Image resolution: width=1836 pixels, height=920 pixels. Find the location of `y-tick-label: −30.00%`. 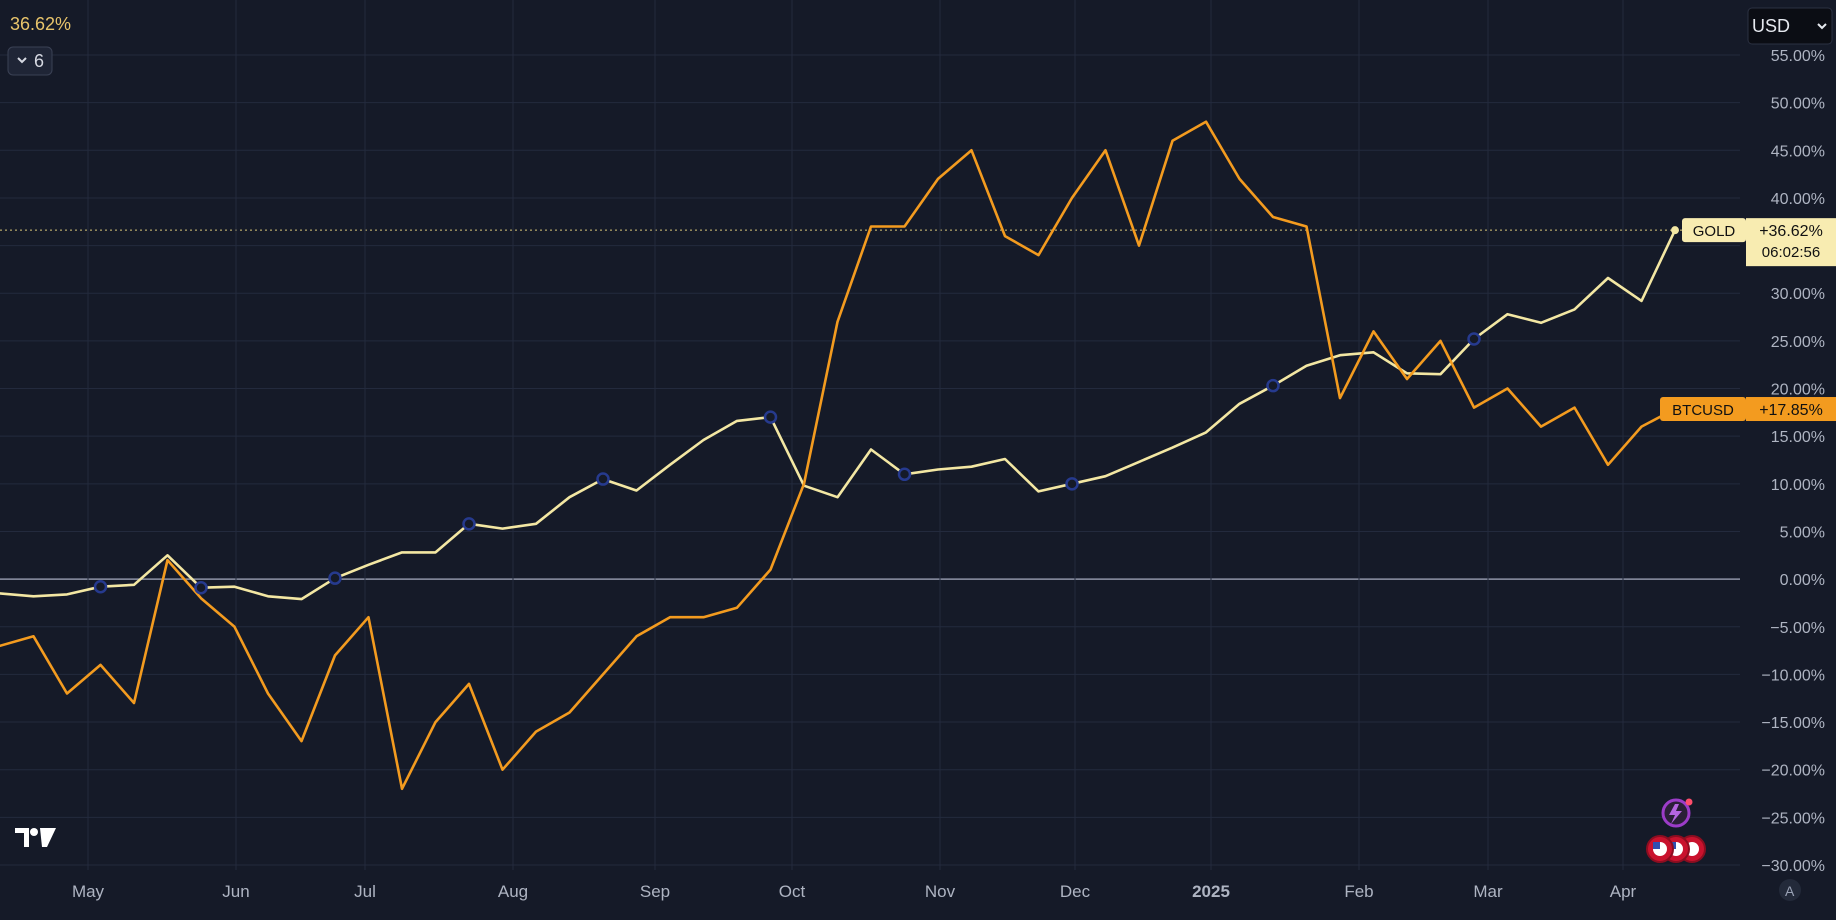

y-tick-label: −30.00% is located at coordinates (1793, 866).